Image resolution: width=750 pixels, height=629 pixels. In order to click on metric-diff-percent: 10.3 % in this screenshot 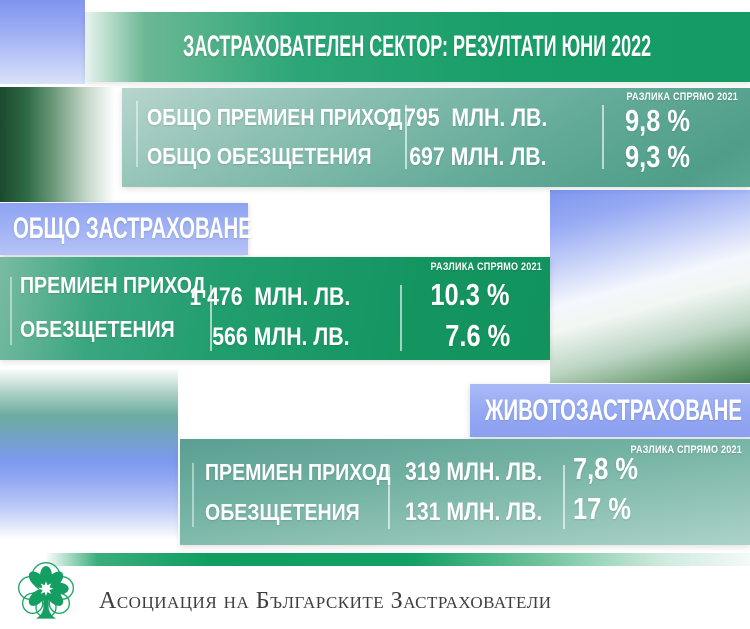, I will do `click(470, 294)`.